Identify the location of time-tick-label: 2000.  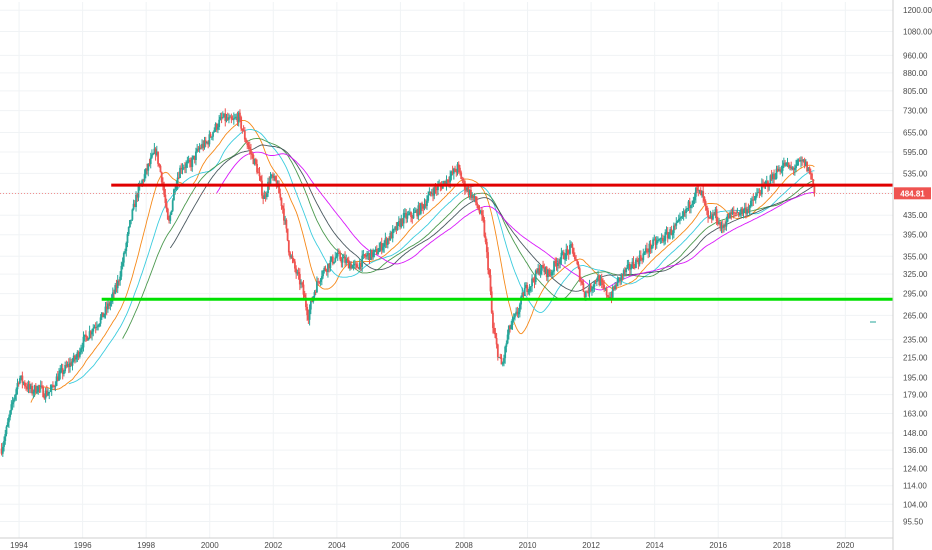
(210, 545).